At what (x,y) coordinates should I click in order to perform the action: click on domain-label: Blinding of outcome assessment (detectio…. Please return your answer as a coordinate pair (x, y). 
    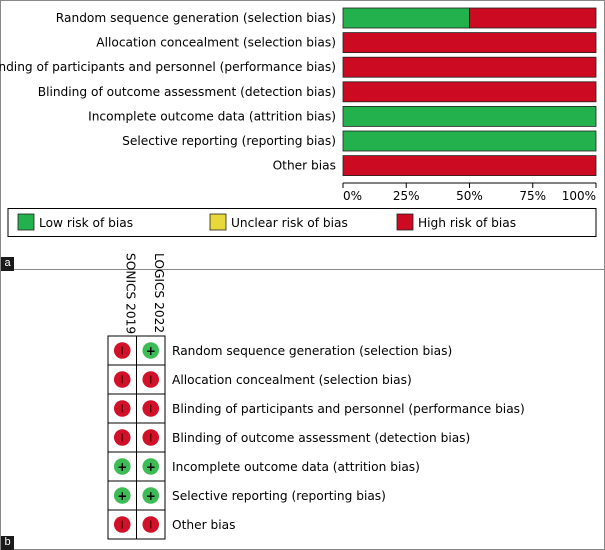
    Looking at the image, I should click on (321, 438).